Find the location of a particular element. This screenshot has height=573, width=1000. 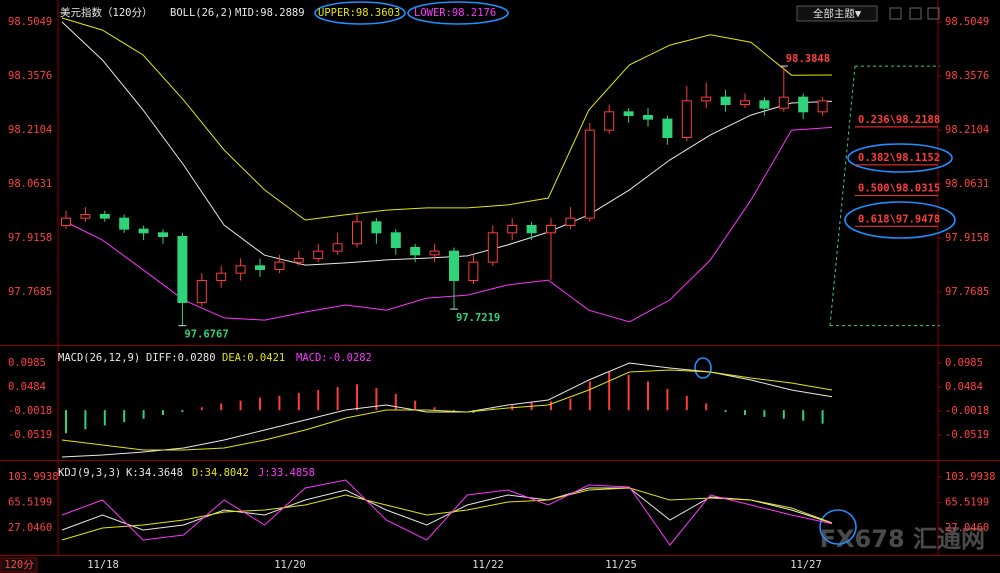

y-tick-label-right: 97.9158 is located at coordinates (967, 238).